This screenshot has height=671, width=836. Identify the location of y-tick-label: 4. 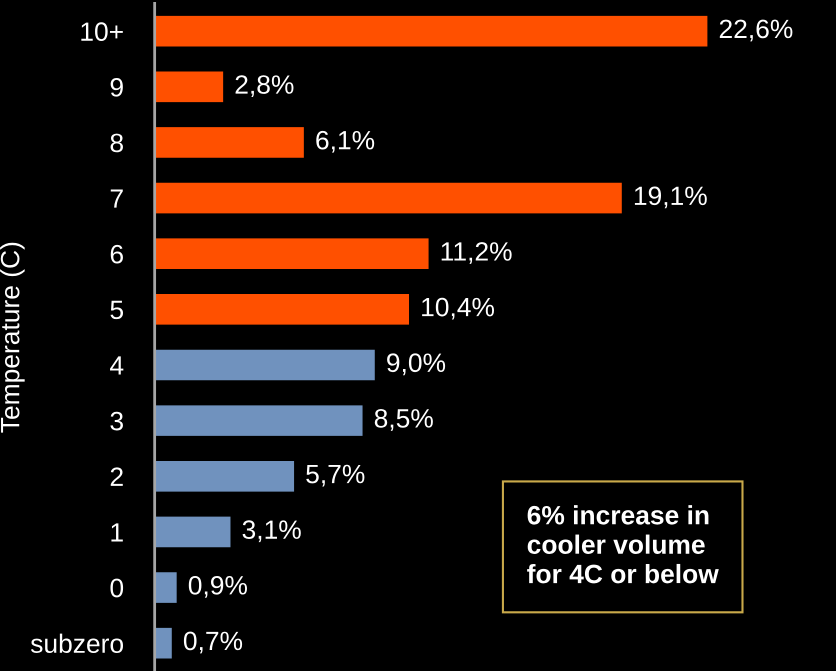
(117, 365).